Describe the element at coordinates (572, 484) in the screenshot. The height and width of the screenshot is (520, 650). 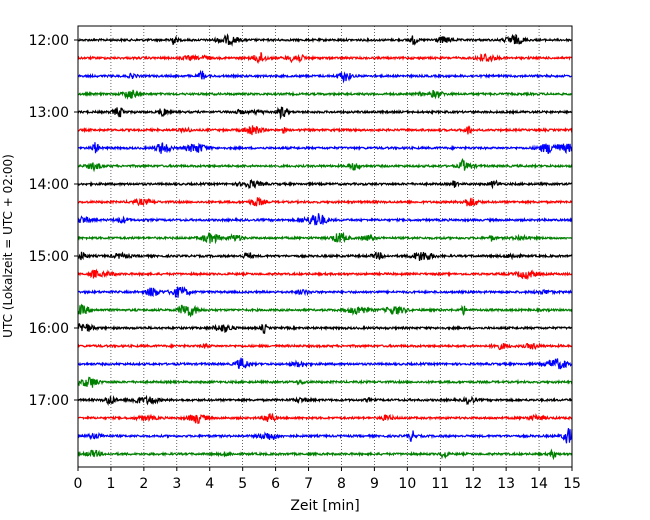
I see `x-tick-label-15: 15` at that location.